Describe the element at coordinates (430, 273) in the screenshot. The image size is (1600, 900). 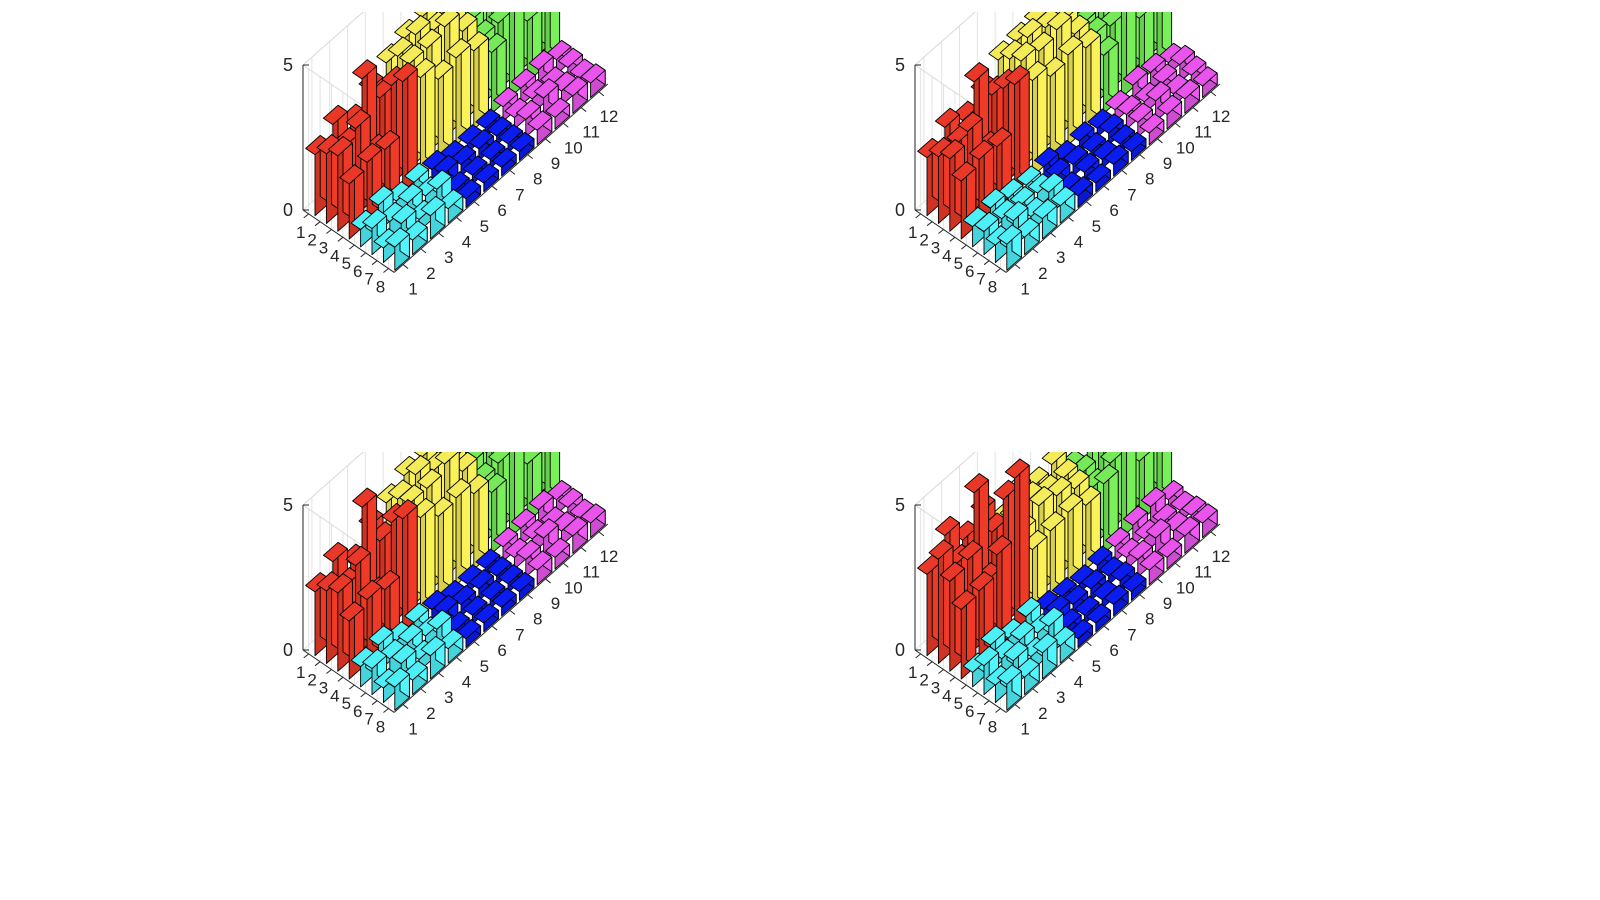
I see `x-tick-label: 2` at that location.